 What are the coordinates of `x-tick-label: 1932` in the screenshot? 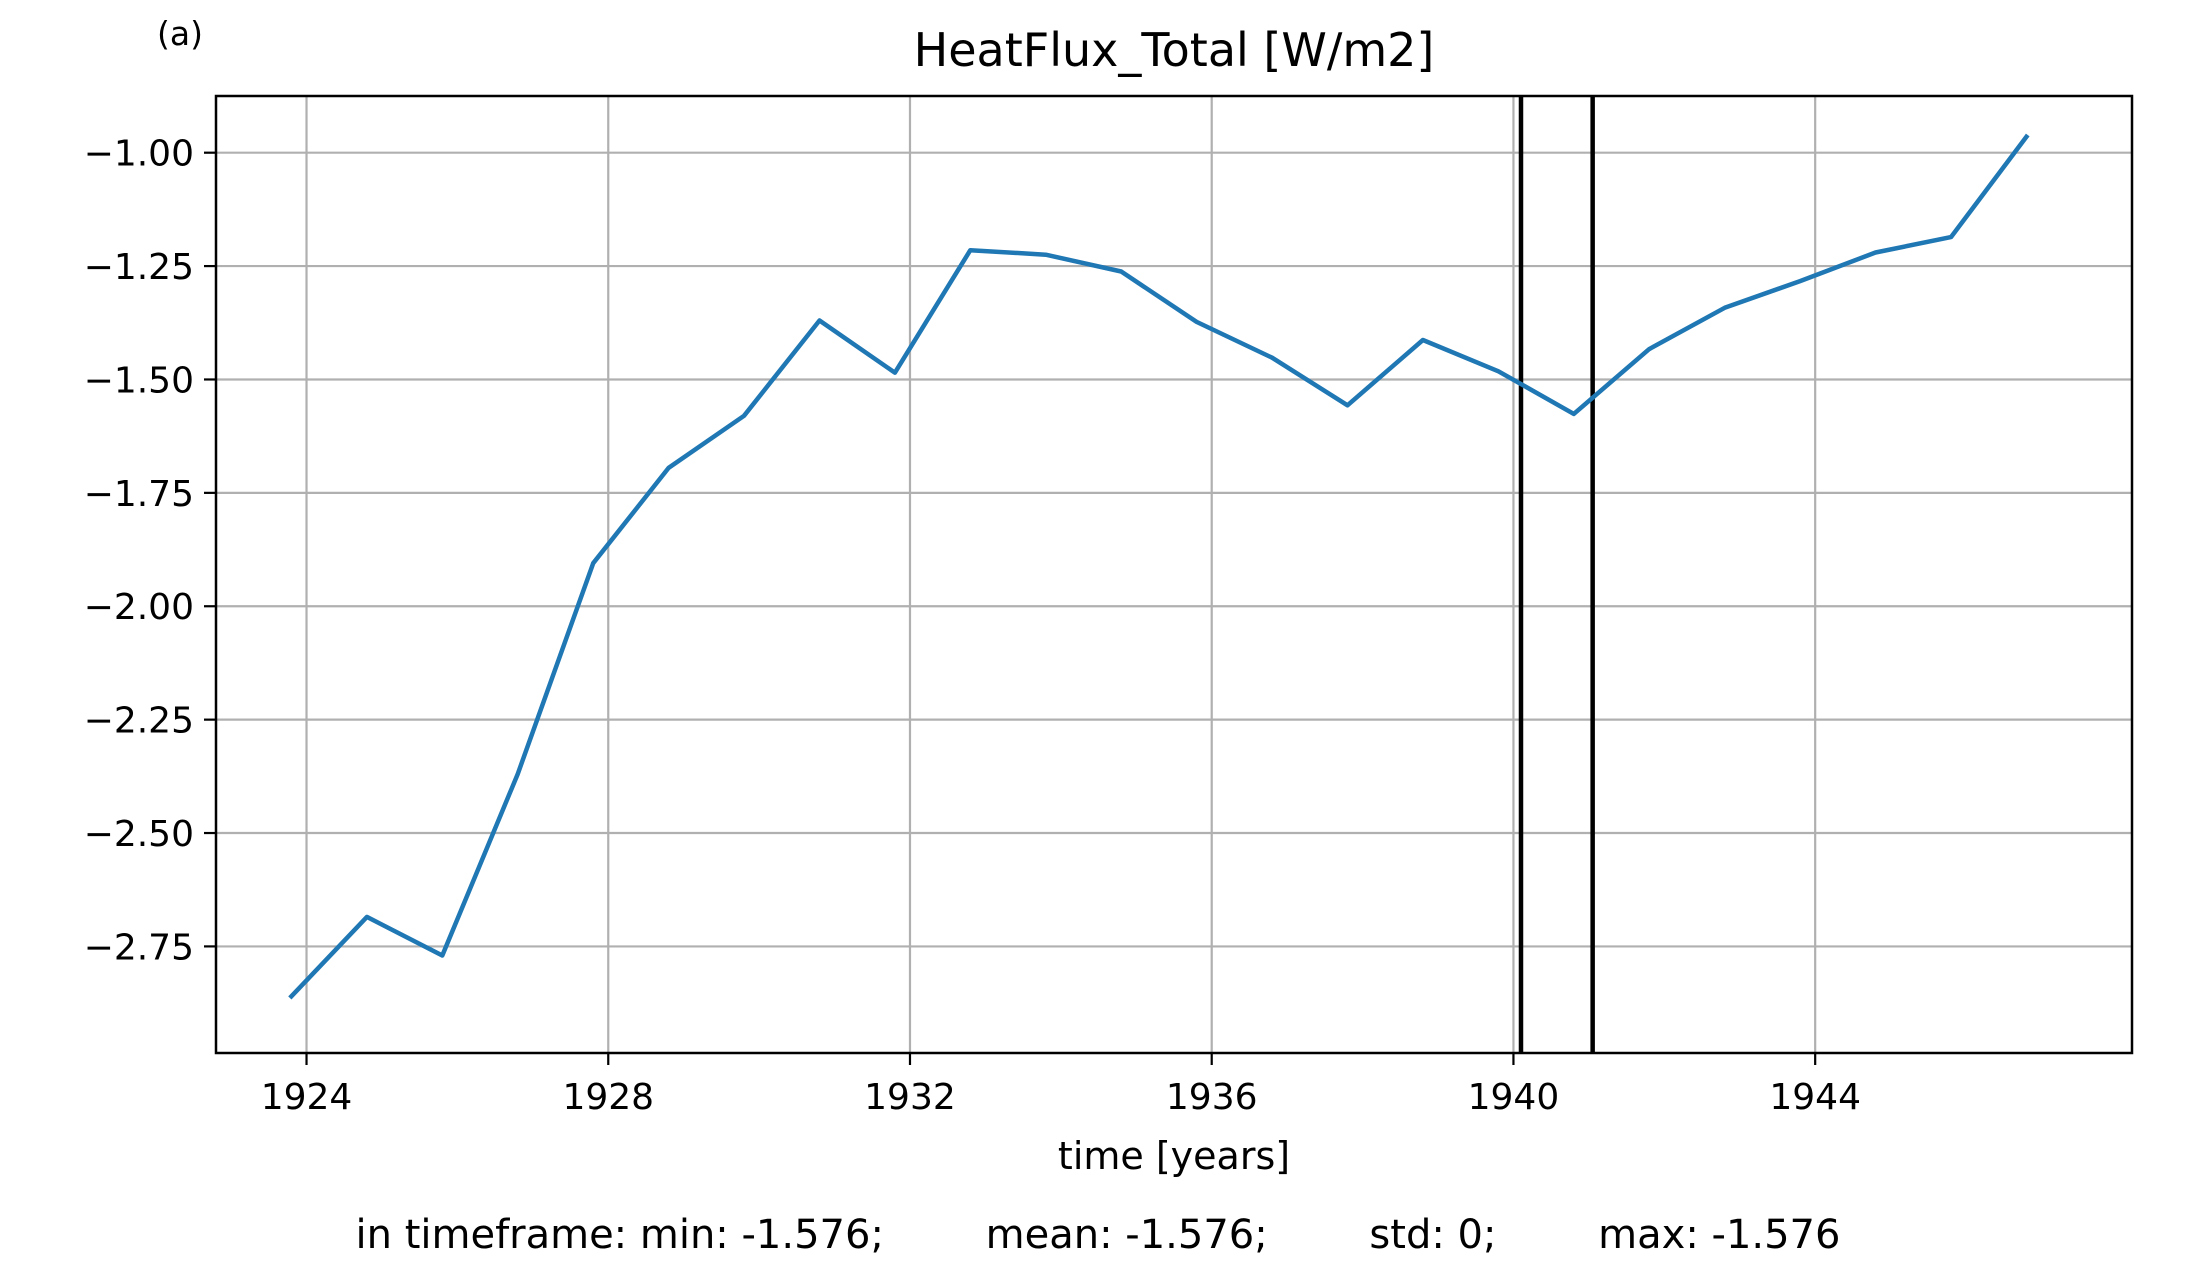 It's located at (910, 1097).